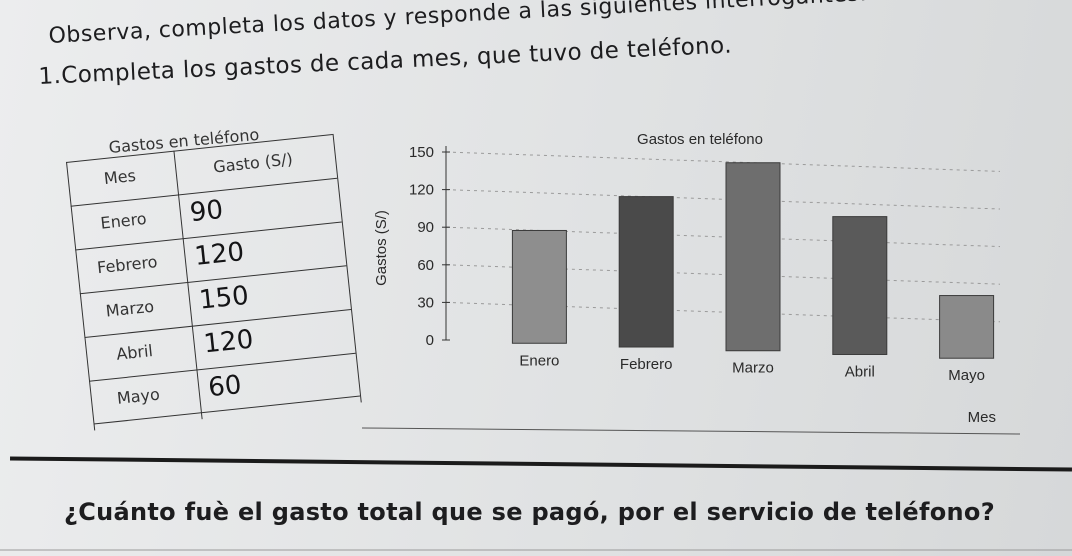 Image resolution: width=1072 pixels, height=556 pixels. I want to click on x-axis-label: Mes, so click(982, 417).